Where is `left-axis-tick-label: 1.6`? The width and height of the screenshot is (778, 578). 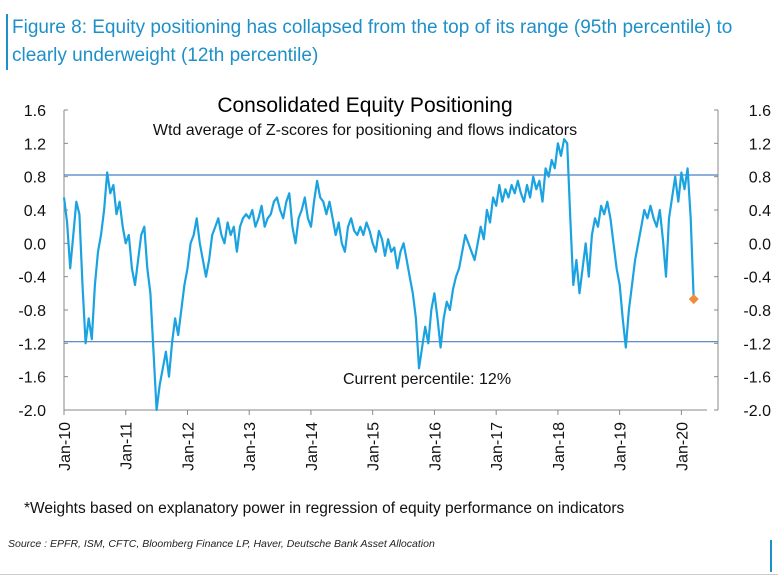
left-axis-tick-label: 1.6 is located at coordinates (35, 111).